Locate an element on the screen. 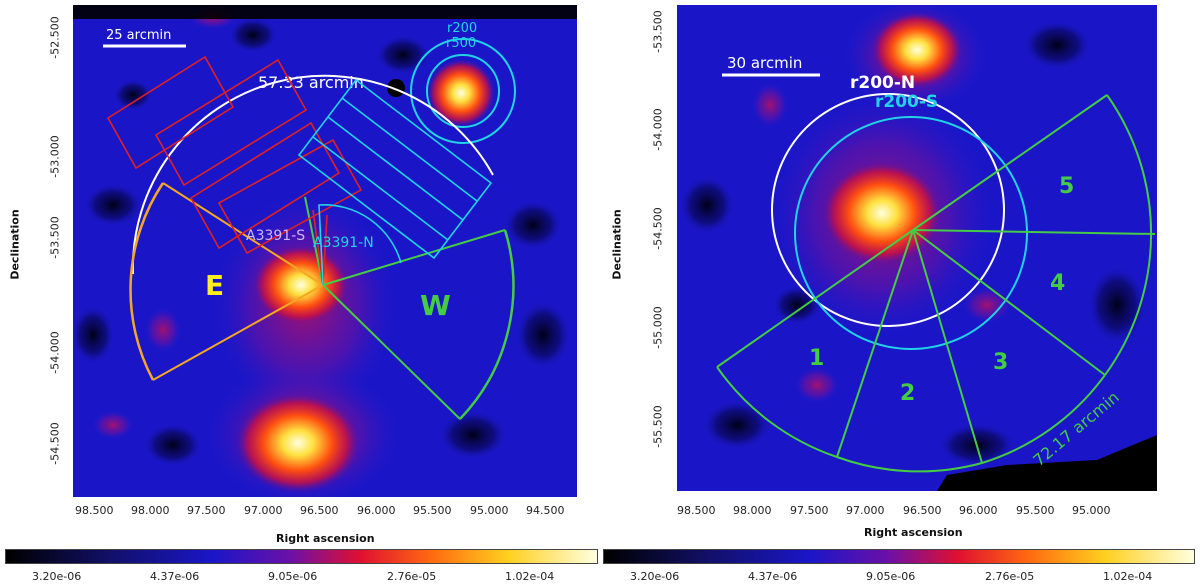  r200-circle is located at coordinates (463, 91).